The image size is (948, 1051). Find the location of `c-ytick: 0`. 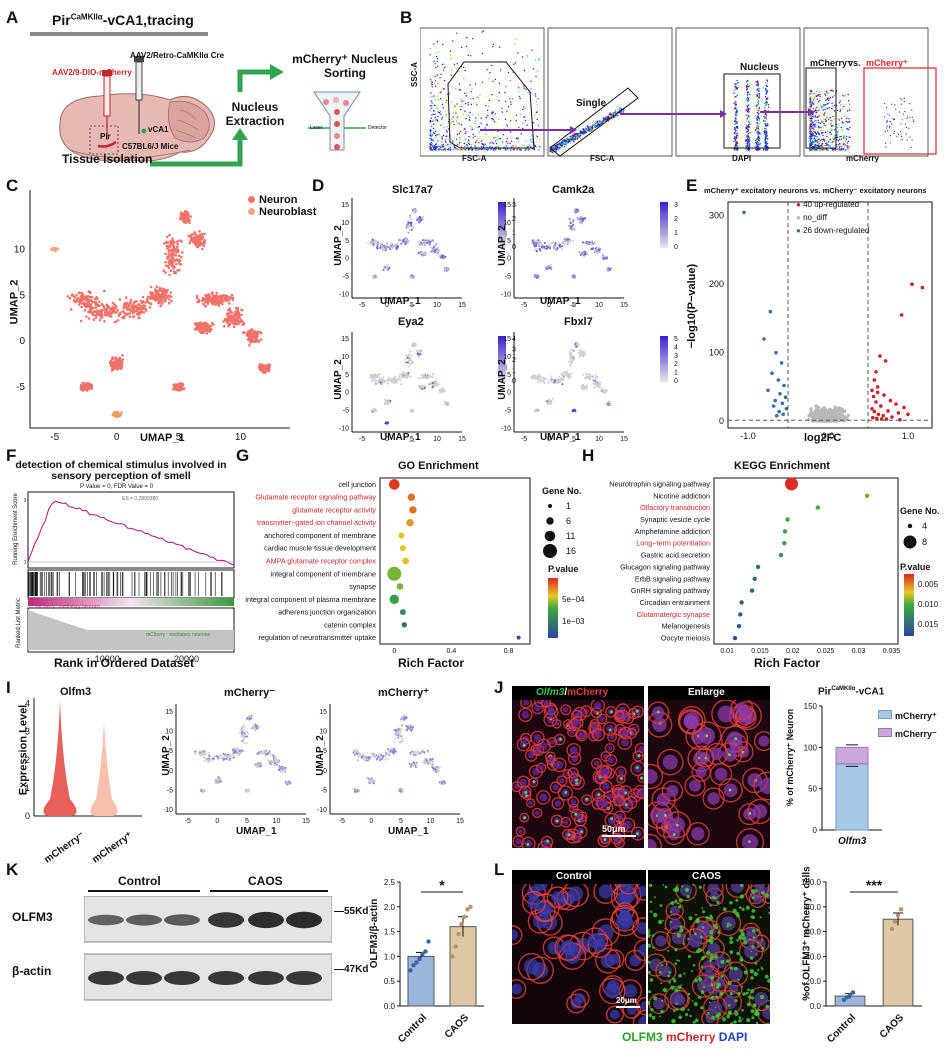

c-ytick: 0 is located at coordinates (22, 341).